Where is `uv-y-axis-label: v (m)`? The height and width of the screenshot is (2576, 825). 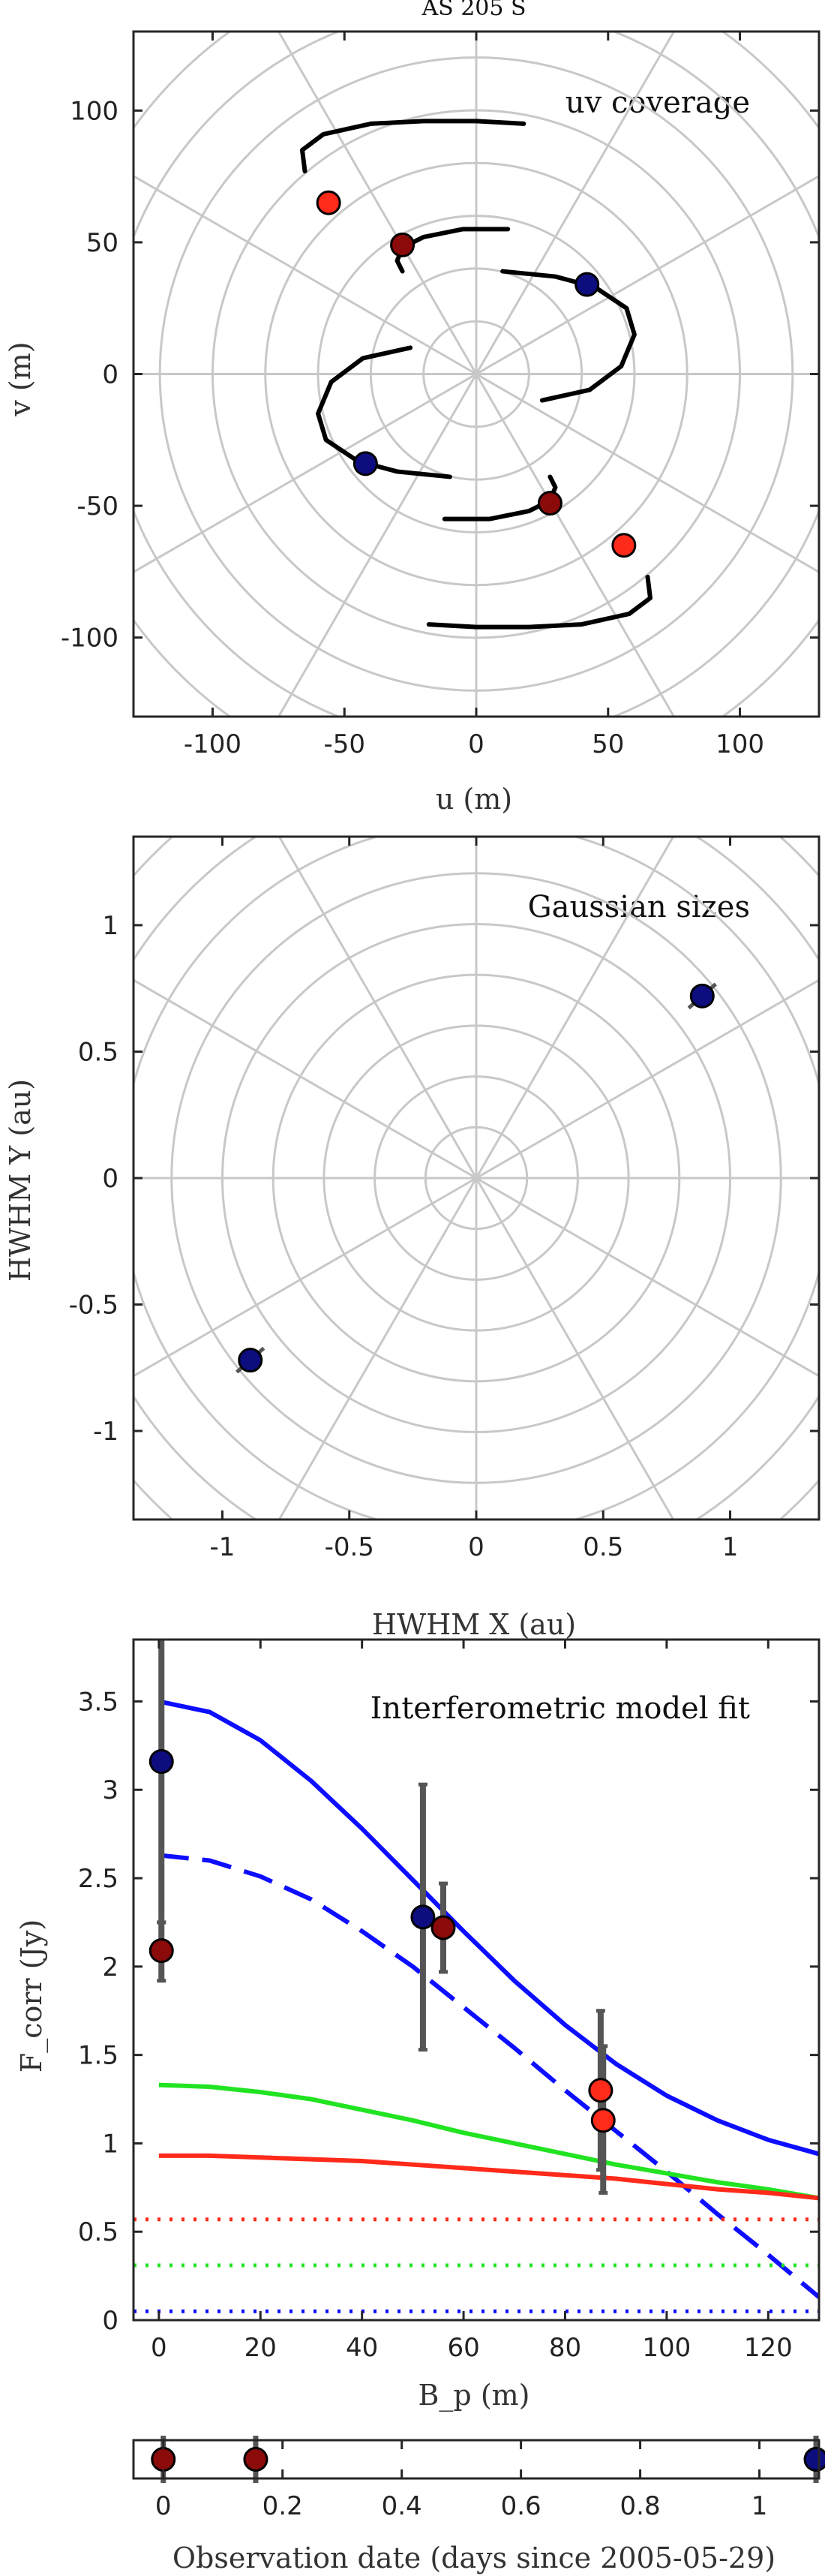 uv-y-axis-label: v (m) is located at coordinates (20, 378).